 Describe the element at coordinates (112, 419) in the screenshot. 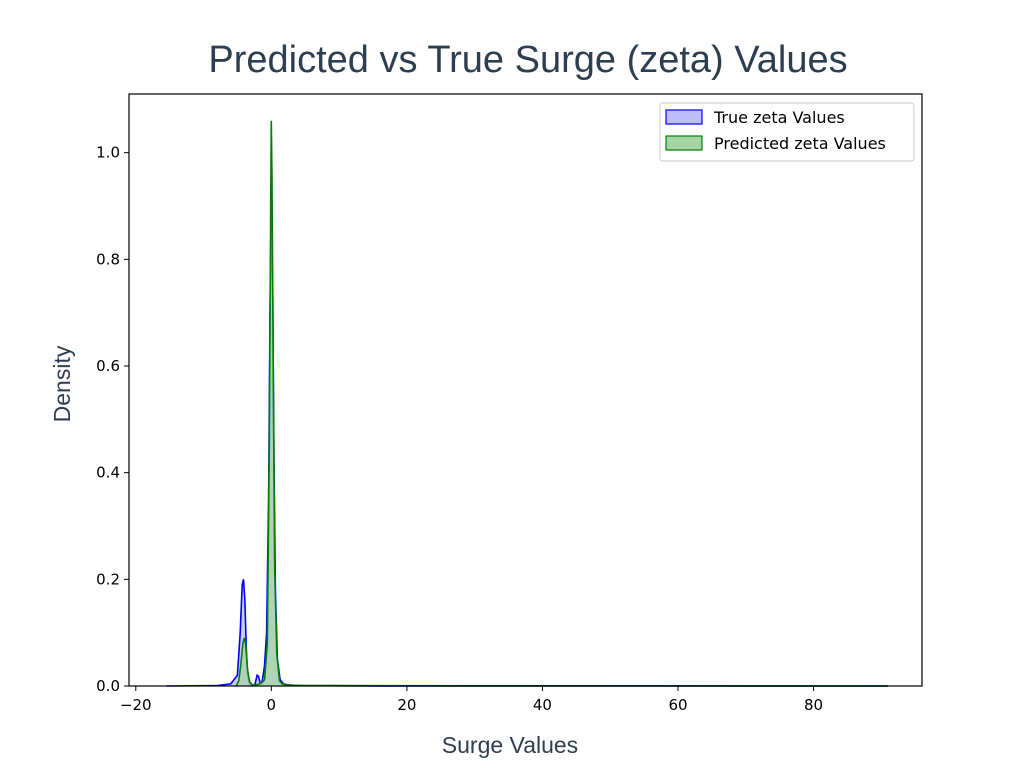

I see `y-axis: 0.0 0.2 0.4 0.6 0.8 1.0` at that location.